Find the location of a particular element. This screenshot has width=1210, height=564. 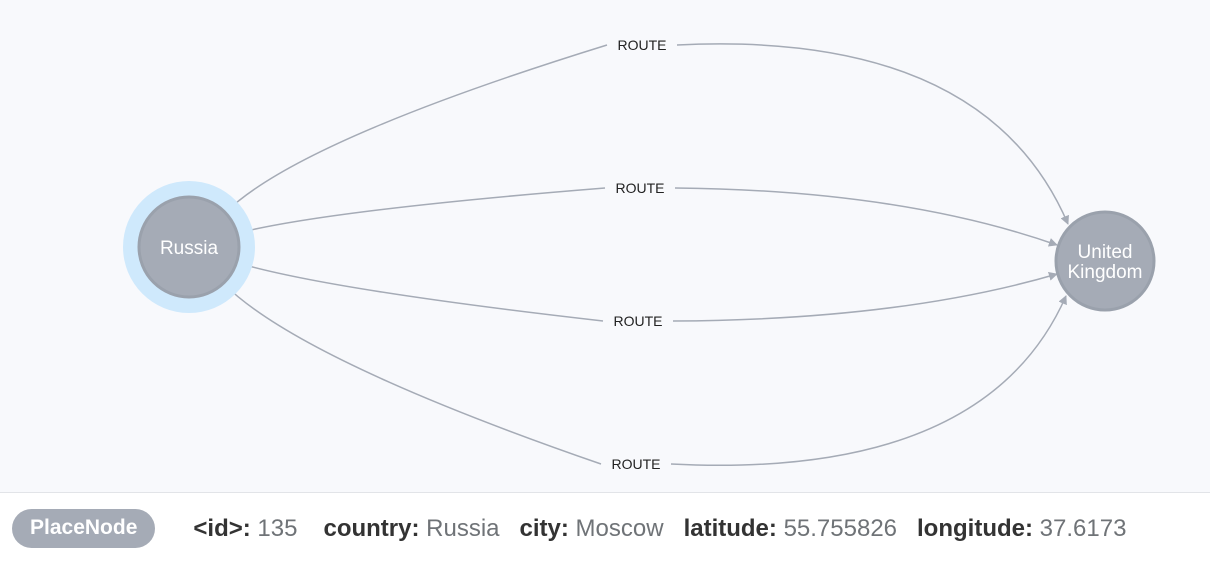

property-country: country: Russia is located at coordinates (411, 529).